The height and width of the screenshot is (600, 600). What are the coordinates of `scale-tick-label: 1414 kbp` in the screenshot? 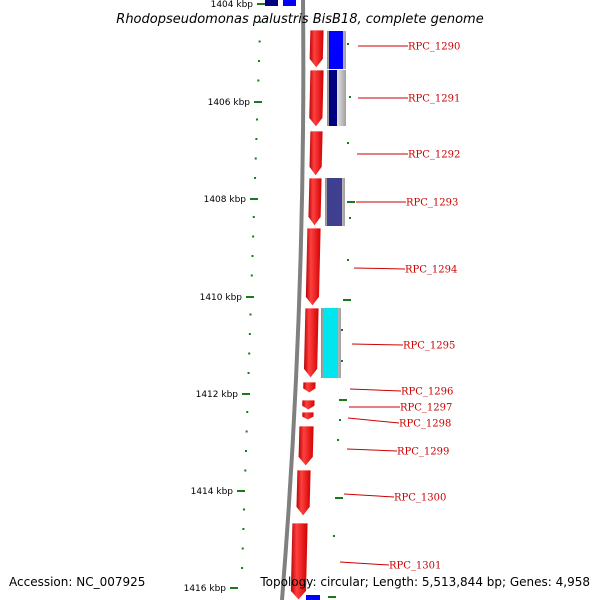 It's located at (212, 492).